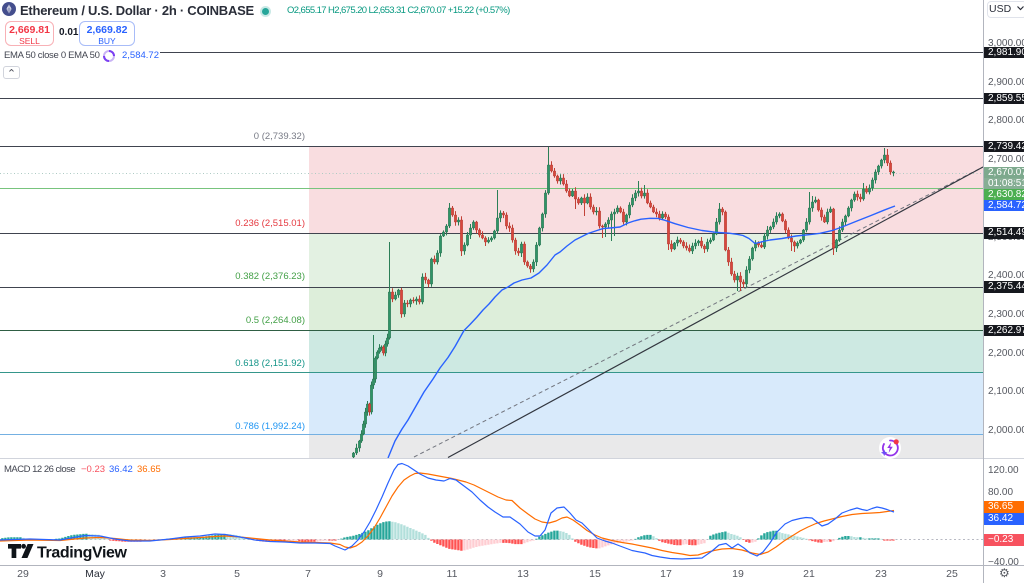 Image resolution: width=1024 pixels, height=583 pixels. What do you see at coordinates (82, 553) in the screenshot?
I see `svg-text: TradingView` at bounding box center [82, 553].